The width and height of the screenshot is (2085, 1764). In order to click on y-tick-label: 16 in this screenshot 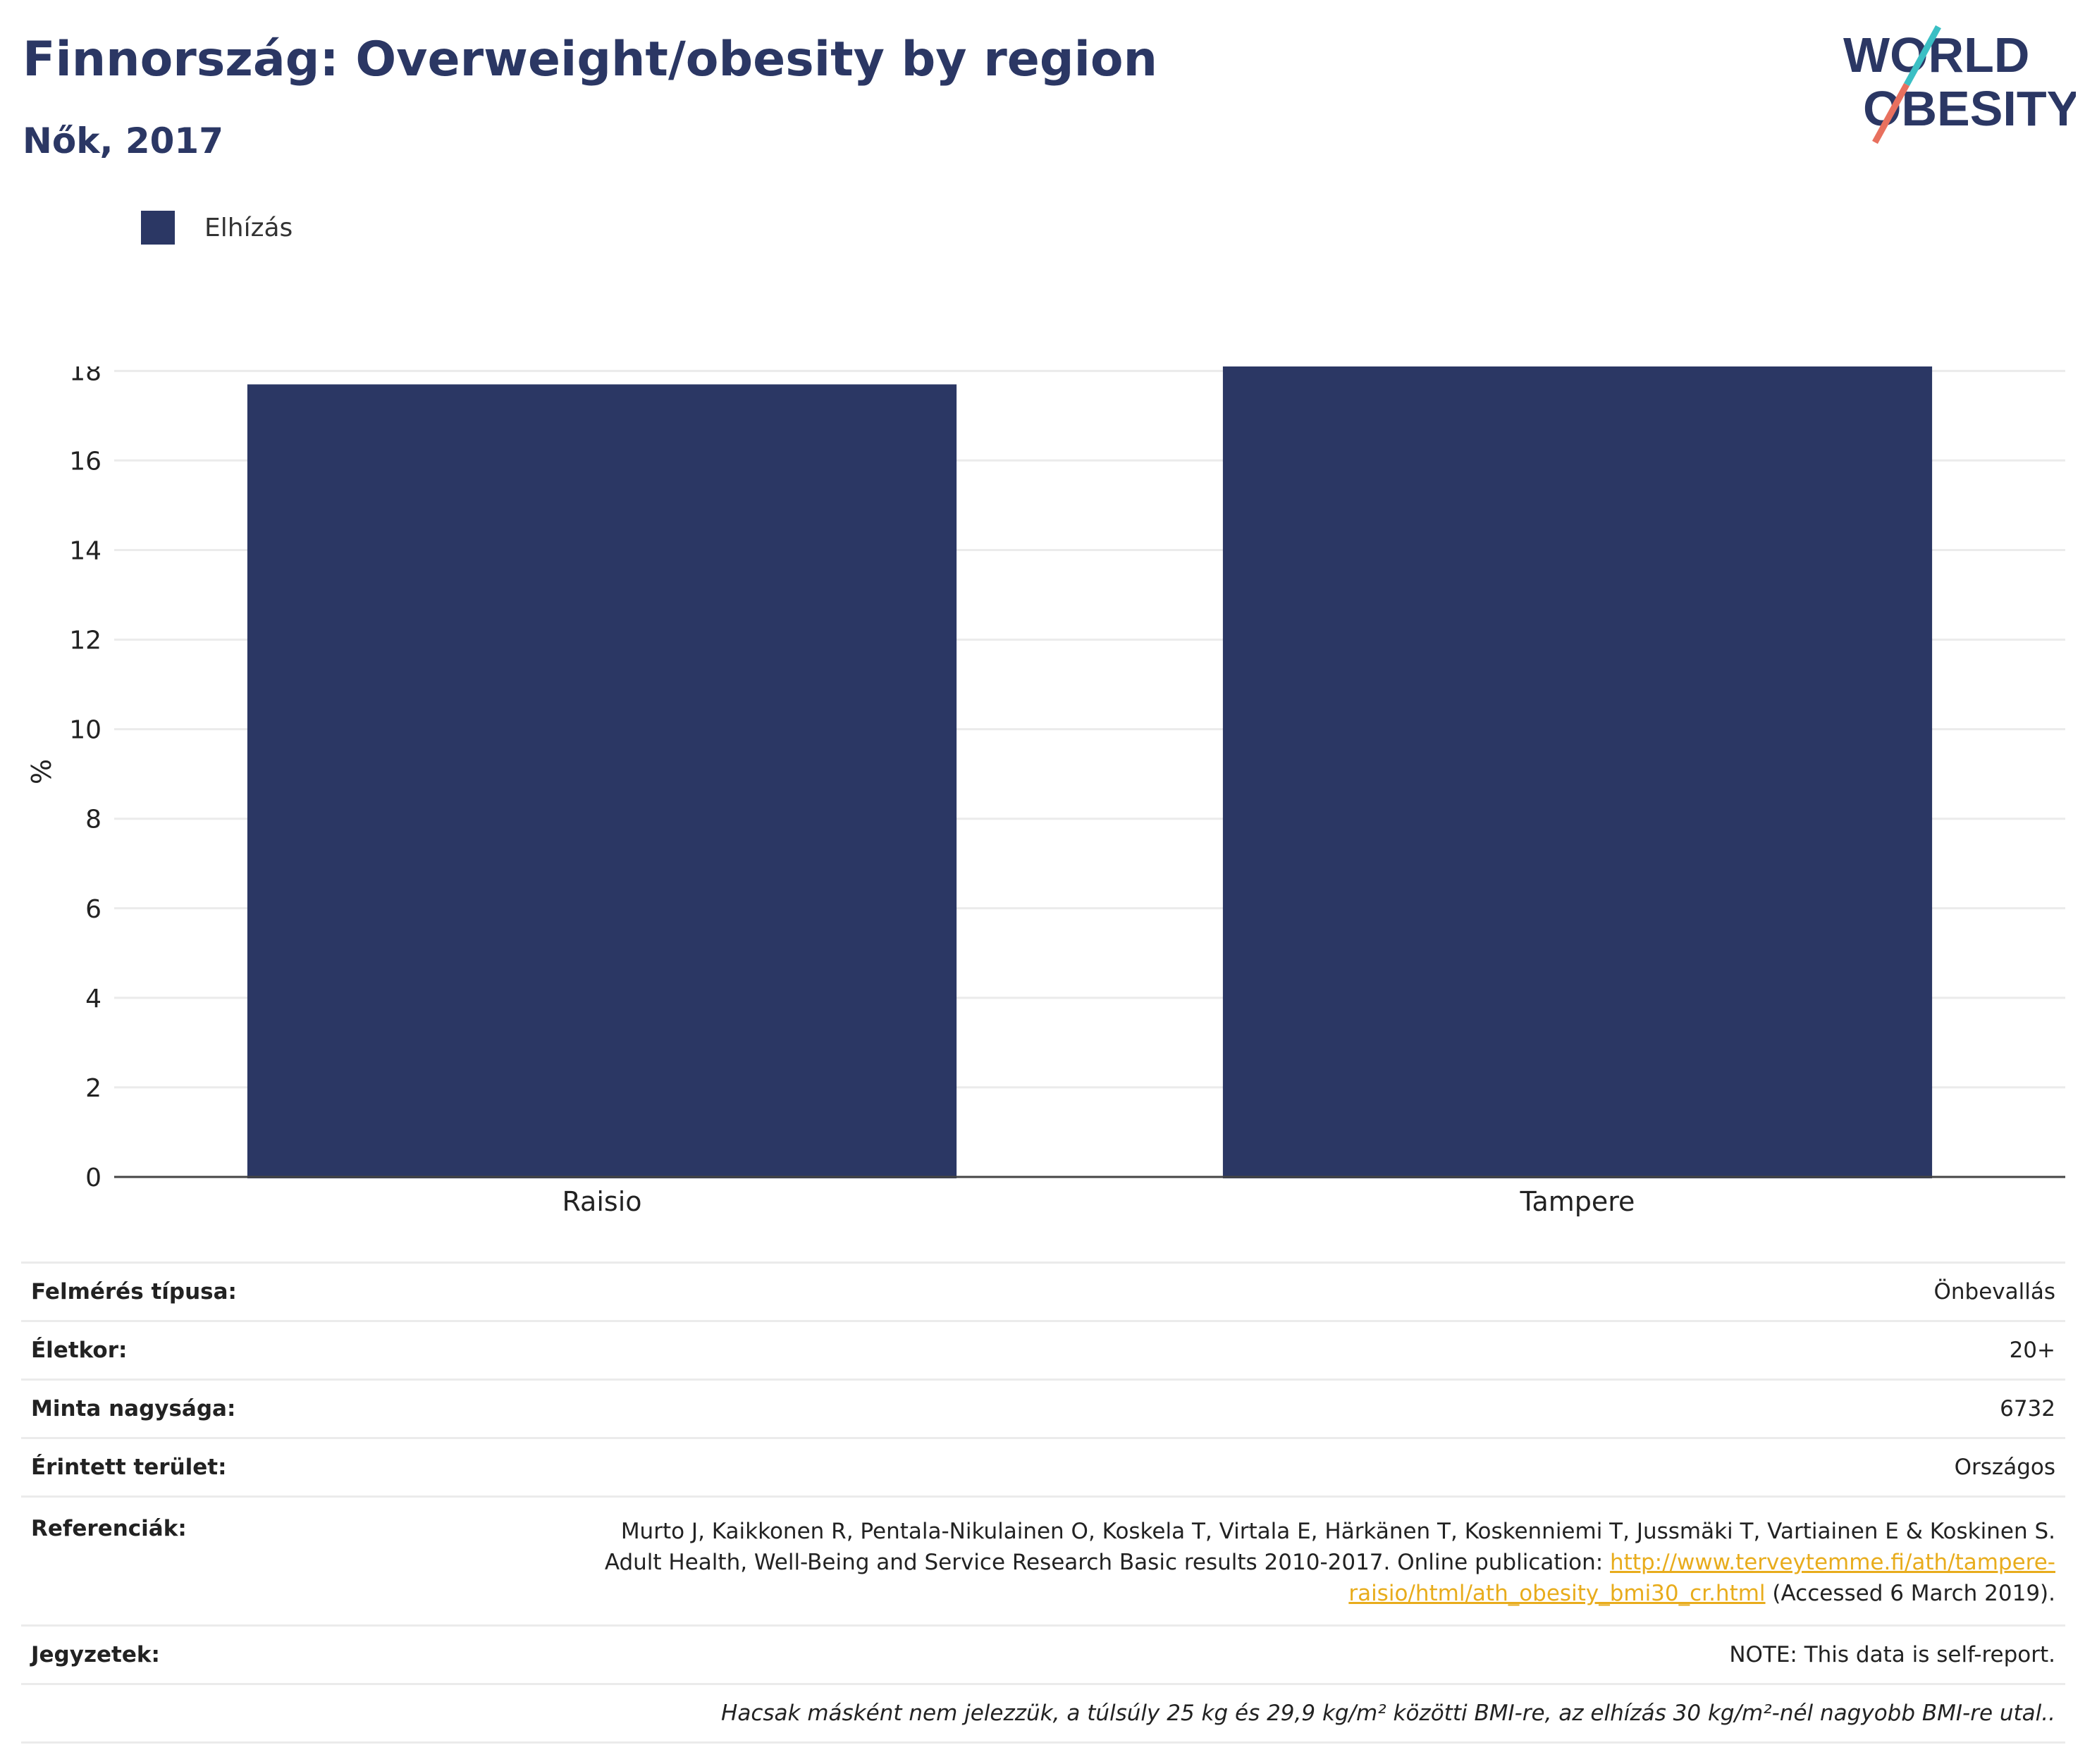, I will do `click(85, 461)`.